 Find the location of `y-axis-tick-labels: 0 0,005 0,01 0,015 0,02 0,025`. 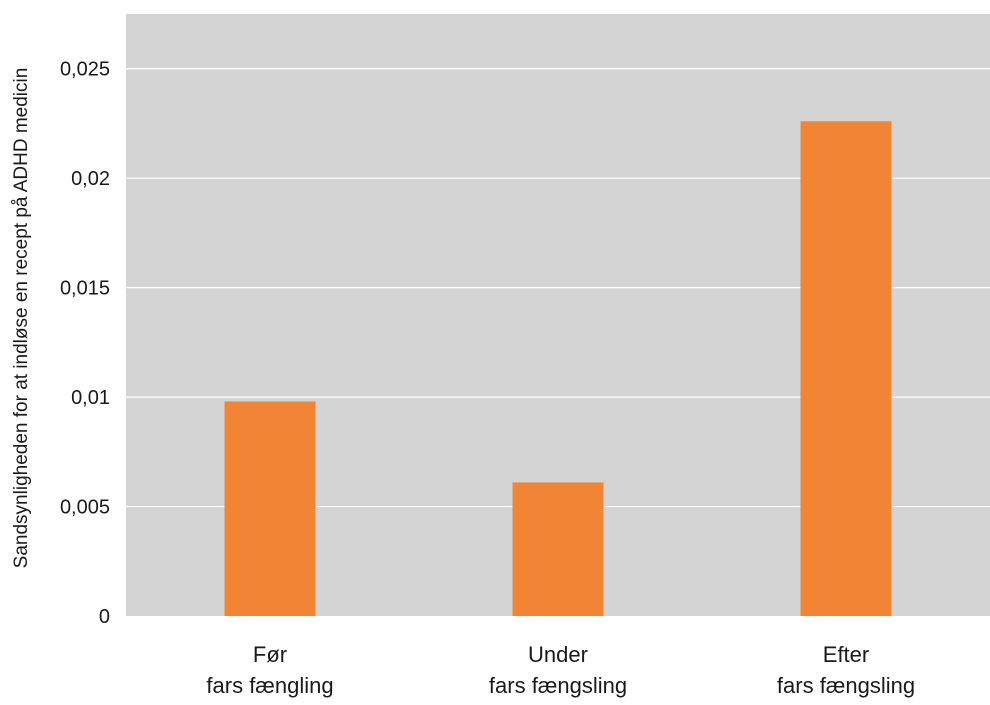

y-axis-tick-labels: 0 0,005 0,01 0,015 0,02 0,025 is located at coordinates (85, 343).